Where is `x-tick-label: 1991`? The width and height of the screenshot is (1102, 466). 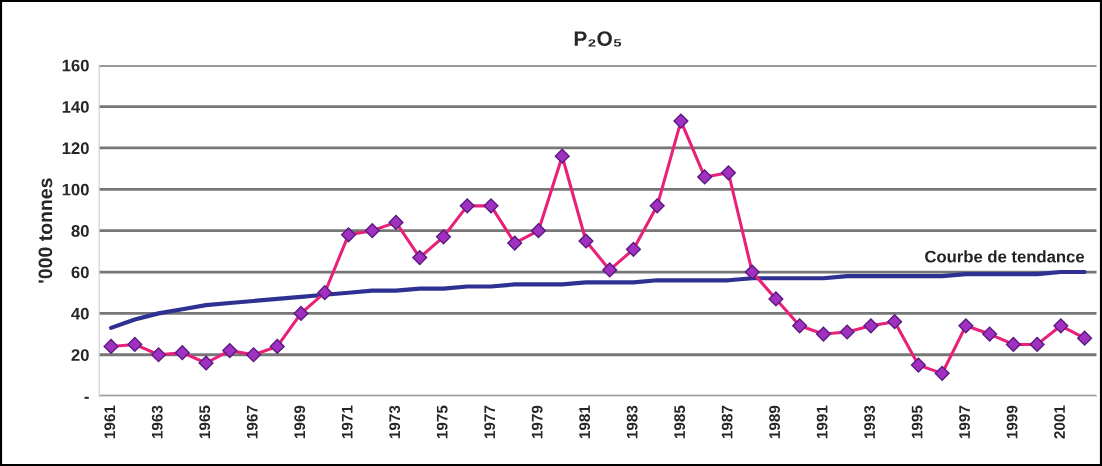 x-tick-label: 1991 is located at coordinates (822, 422).